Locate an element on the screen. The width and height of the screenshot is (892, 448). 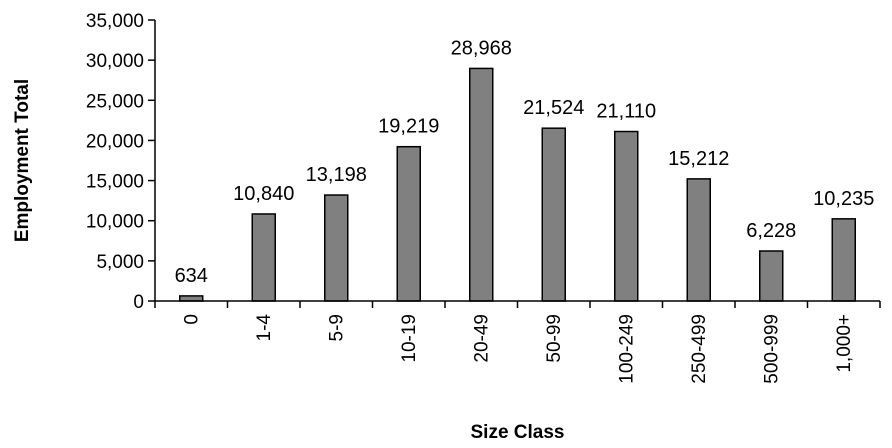
x-tick-label: 50-99 is located at coordinates (554, 338).